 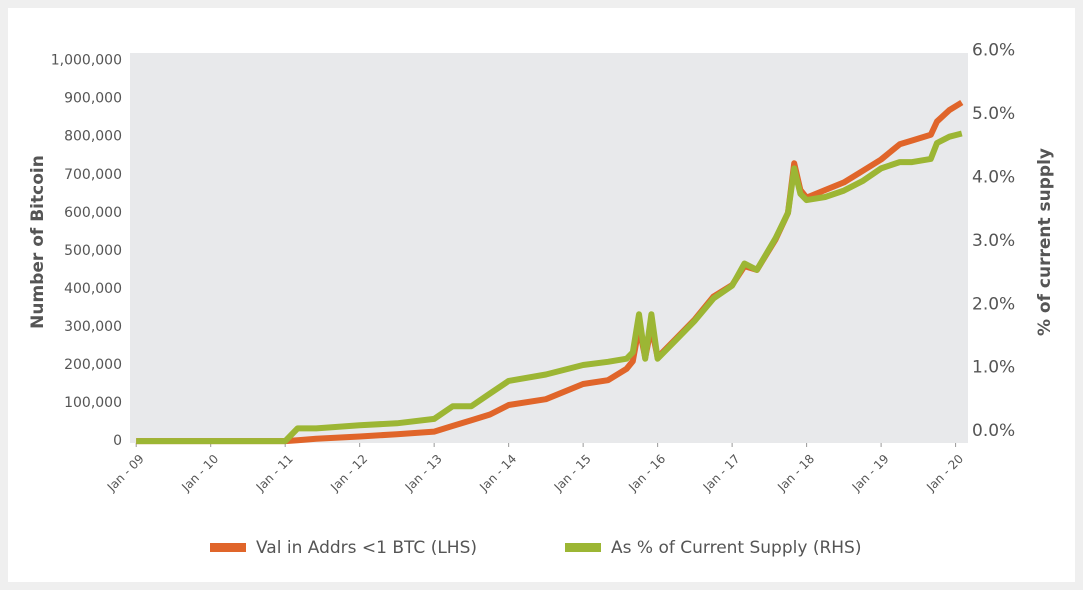 I want to click on y-tick-label: 700,000, so click(x=93, y=175).